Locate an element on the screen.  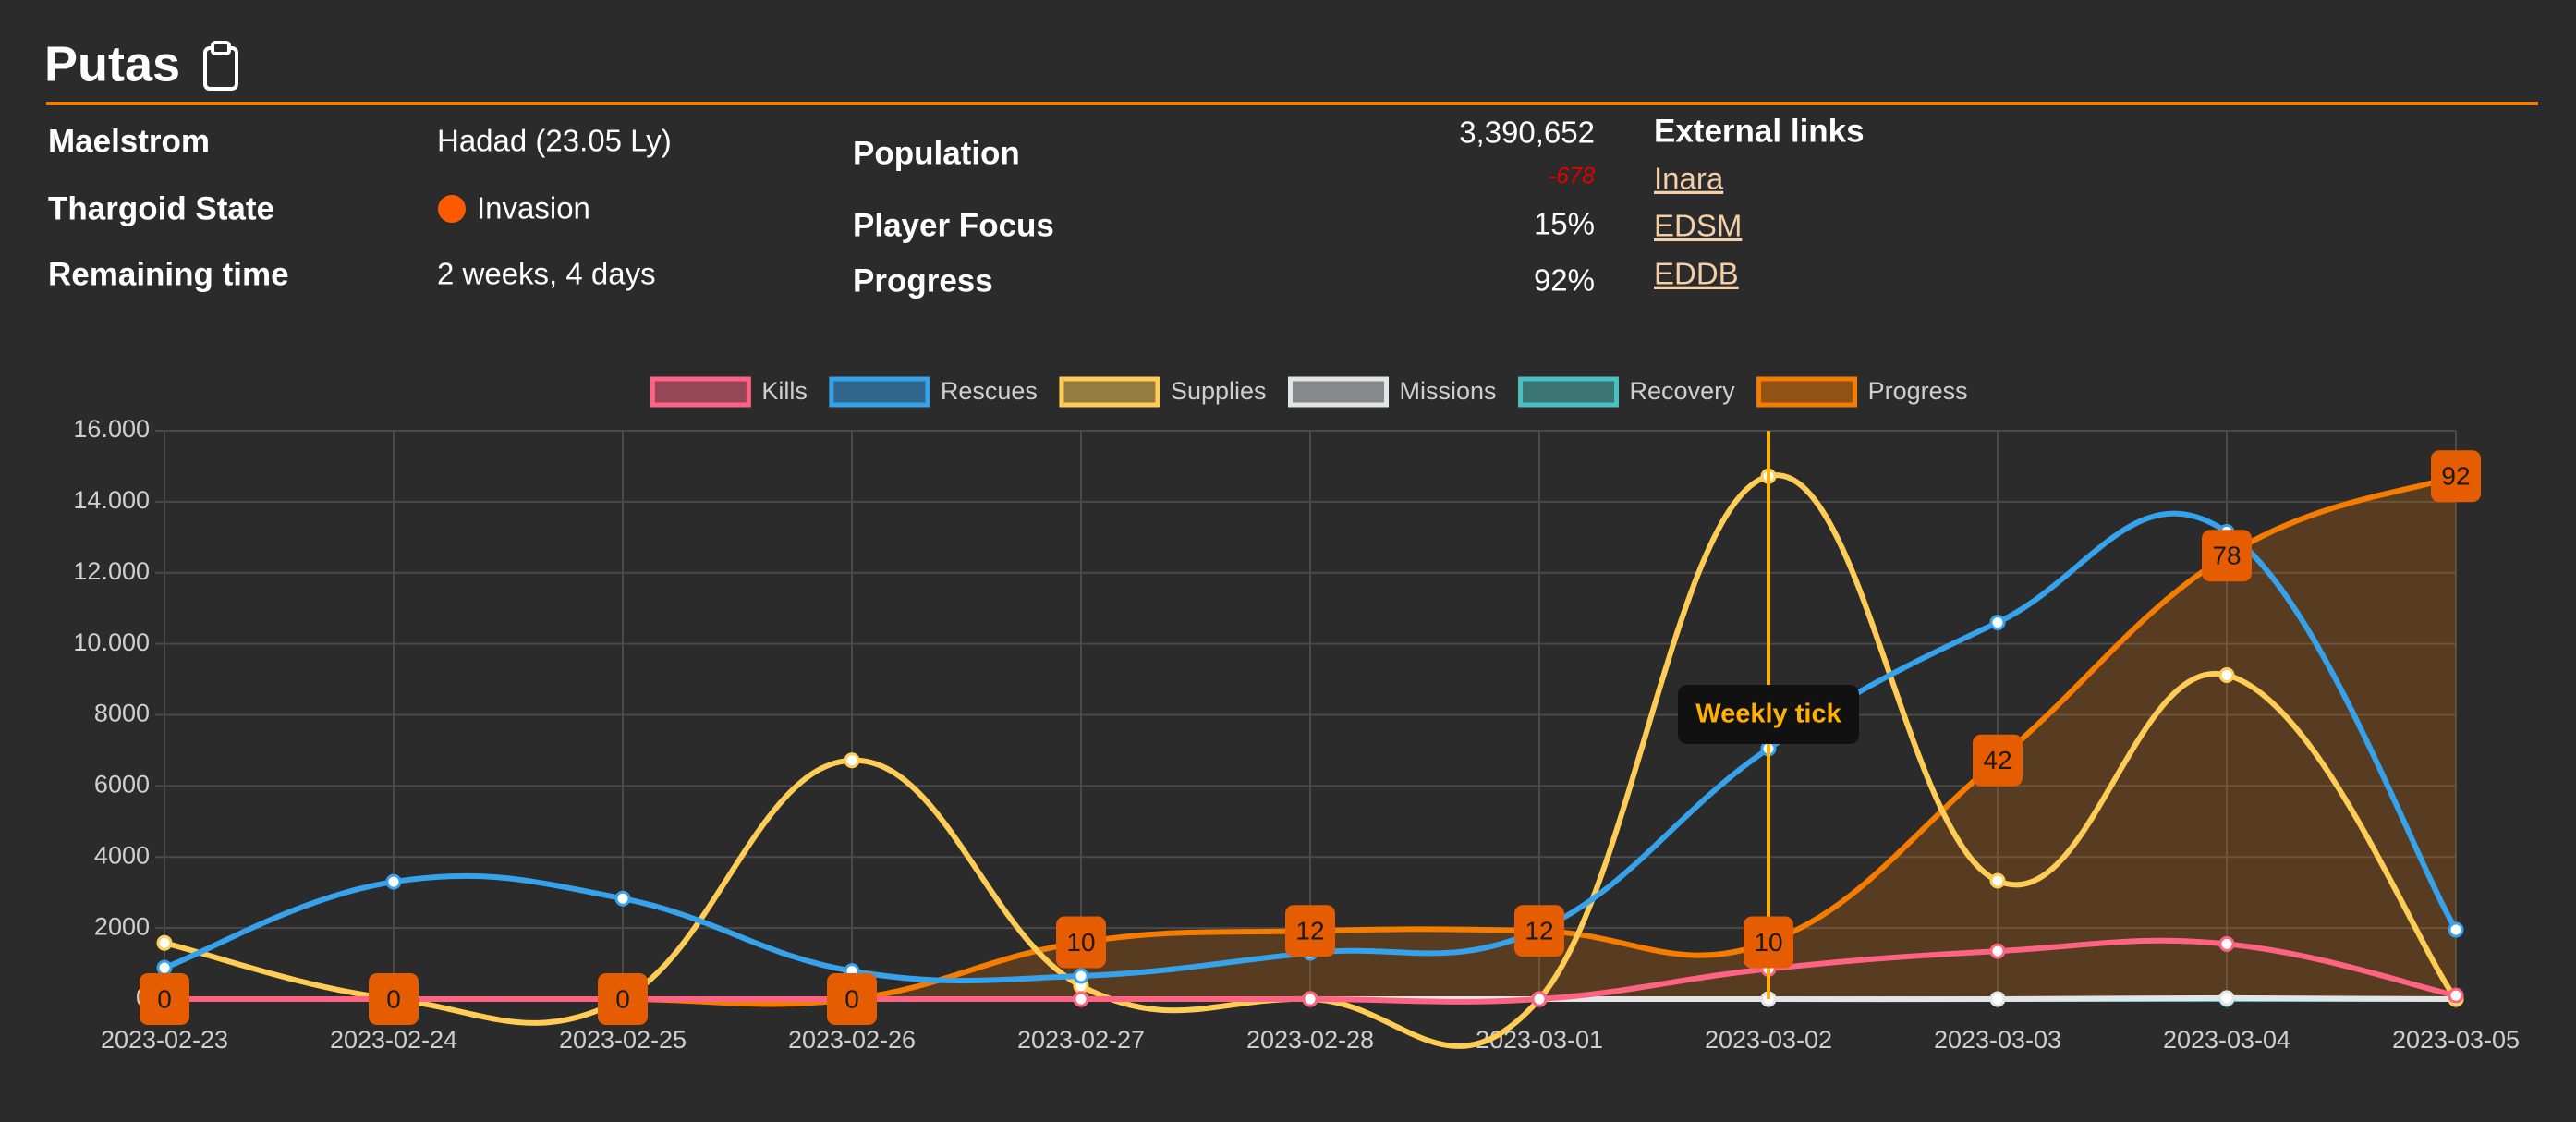
y-tick-label: 2000 is located at coordinates (122, 926).